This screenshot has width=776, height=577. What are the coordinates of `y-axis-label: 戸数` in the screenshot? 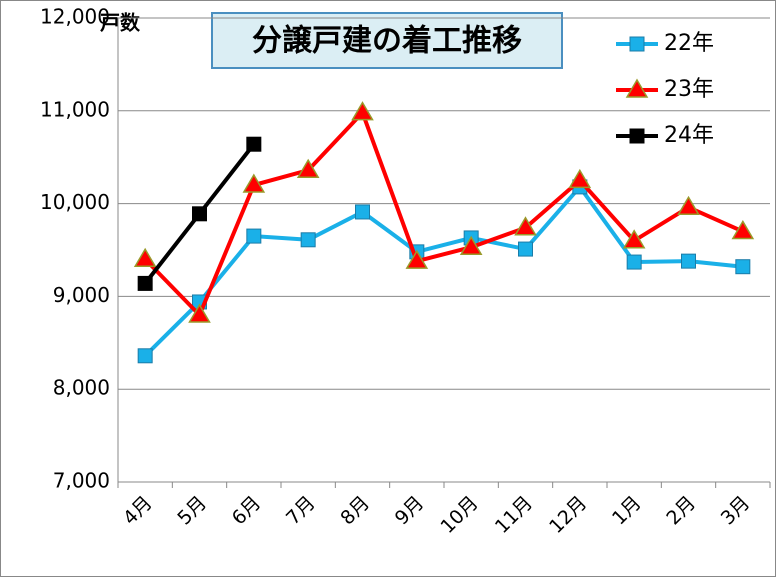 It's located at (120, 23).